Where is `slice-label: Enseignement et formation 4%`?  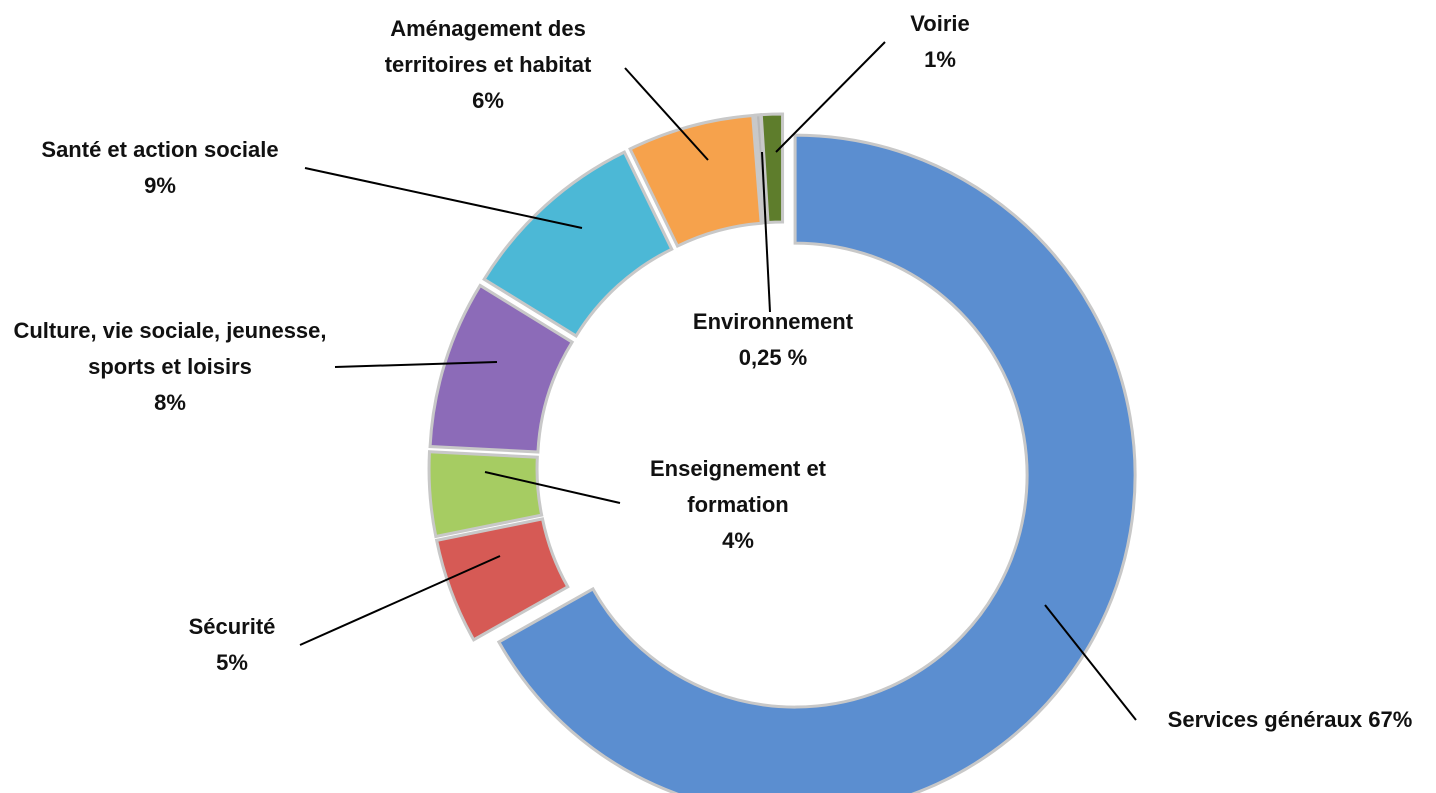
slice-label: Enseignement et formation 4% is located at coordinates (738, 505).